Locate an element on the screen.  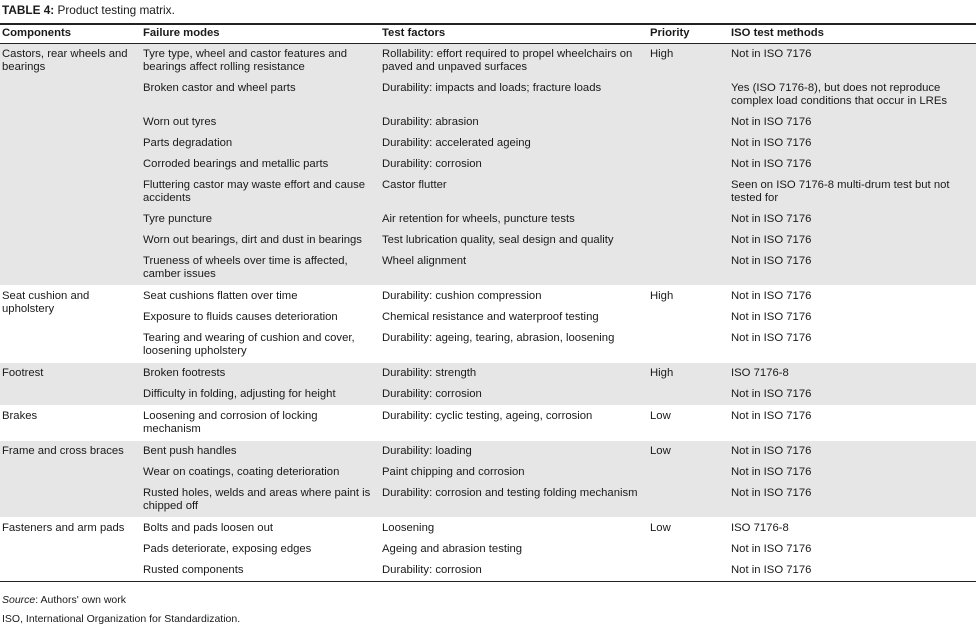
test-factor-cell: Durability: accelerated ageing is located at coordinates (456, 143).